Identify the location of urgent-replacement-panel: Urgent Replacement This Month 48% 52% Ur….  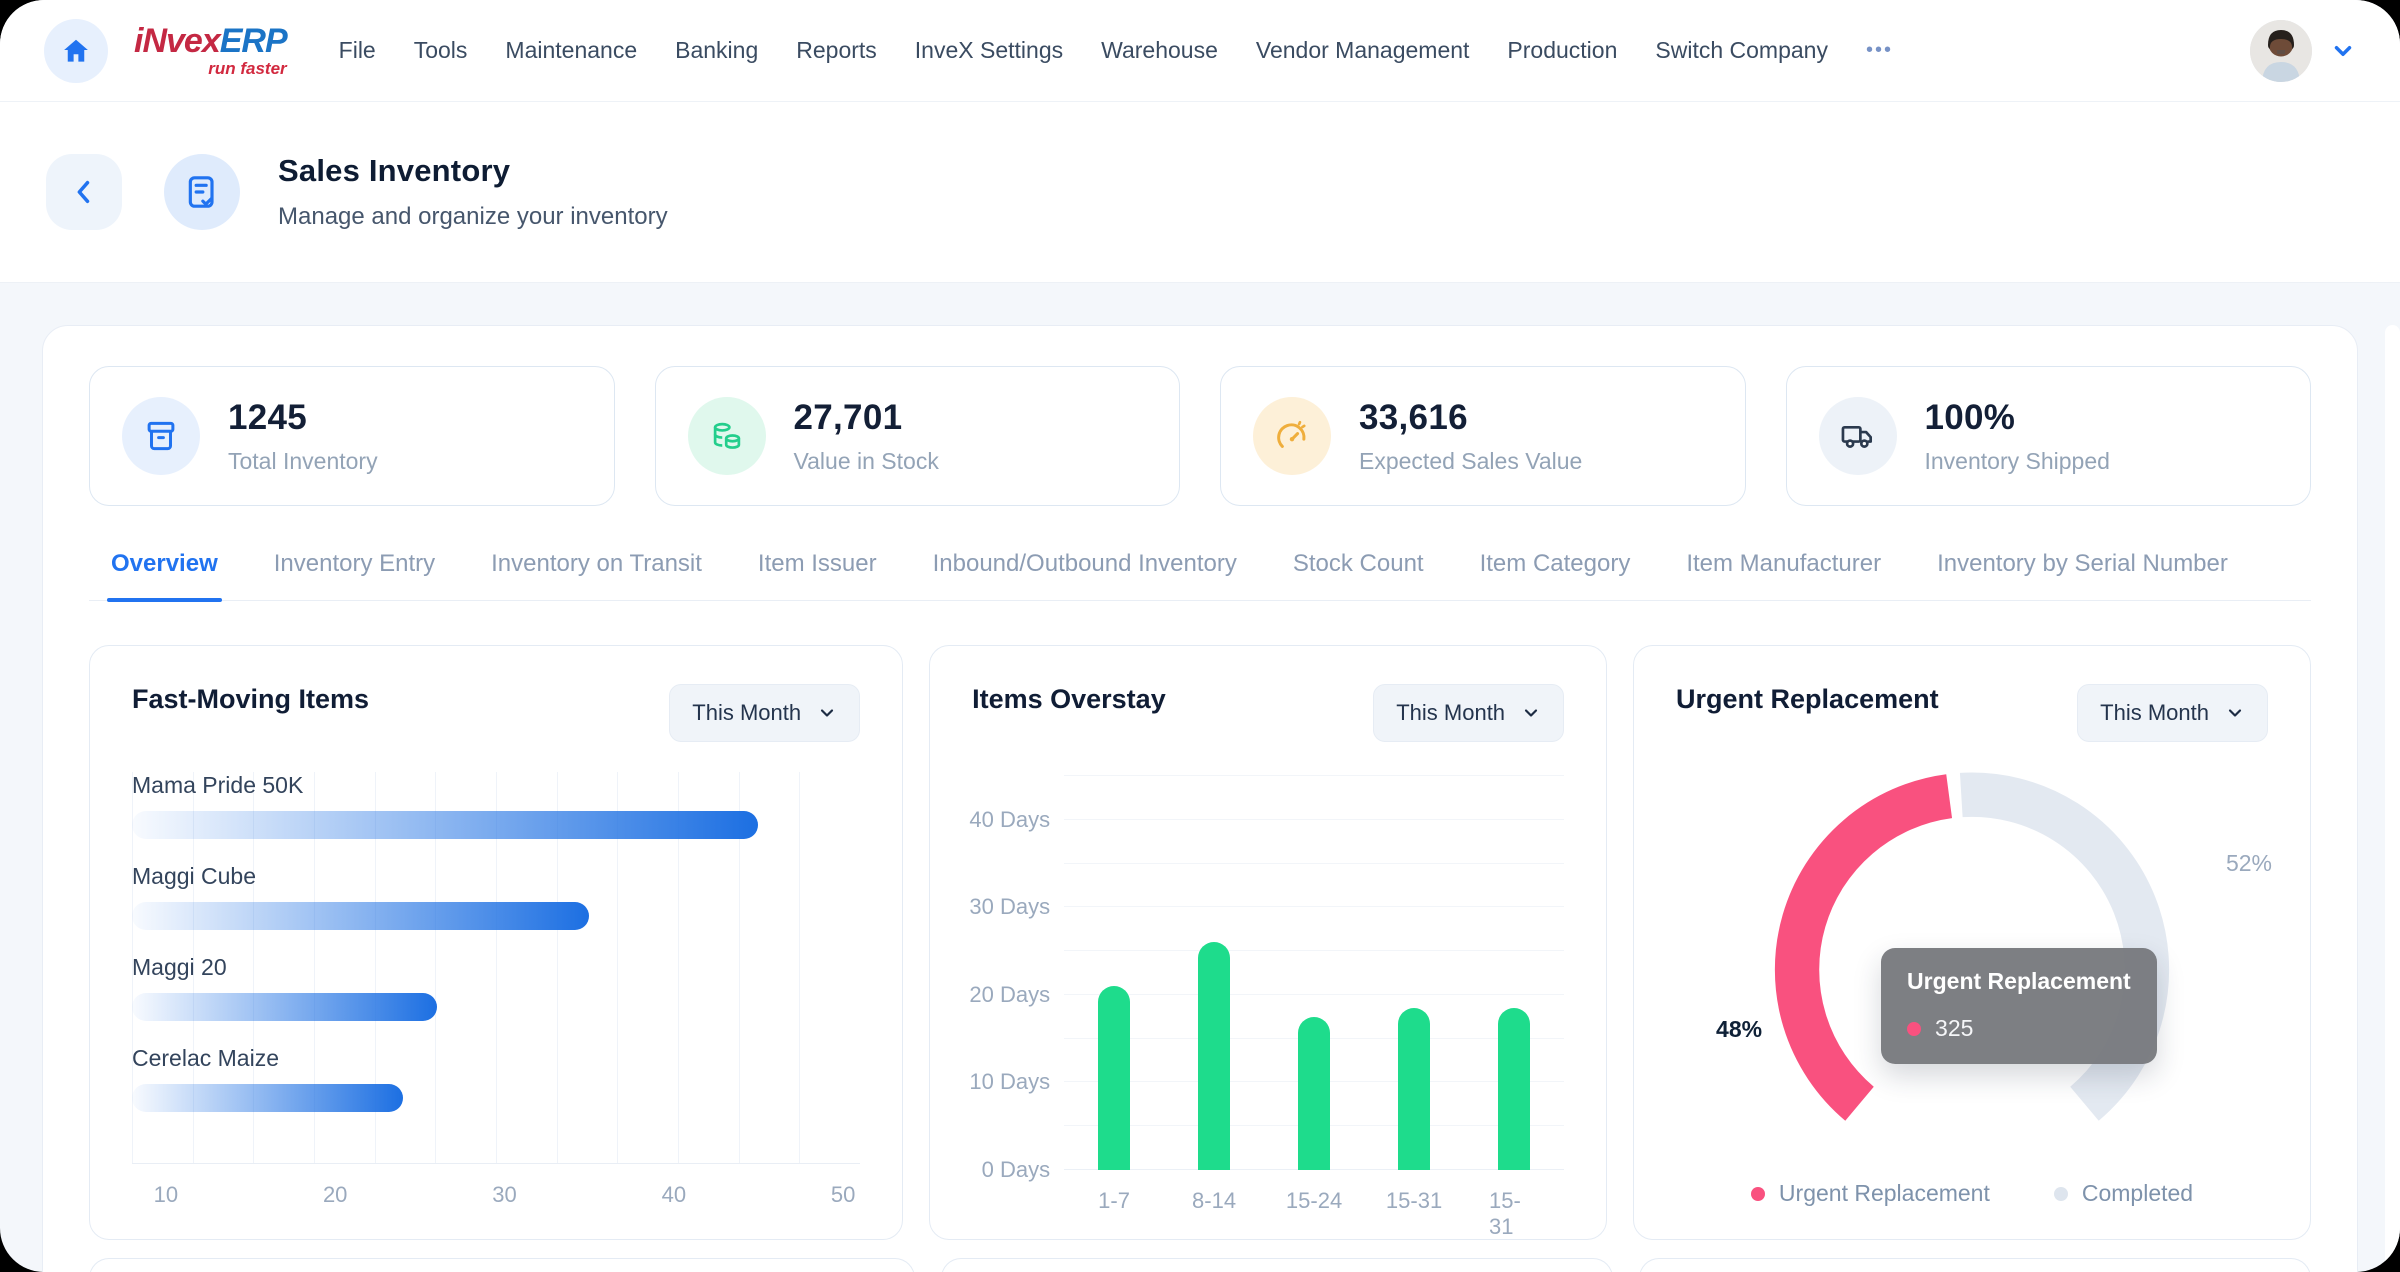
(1972, 942).